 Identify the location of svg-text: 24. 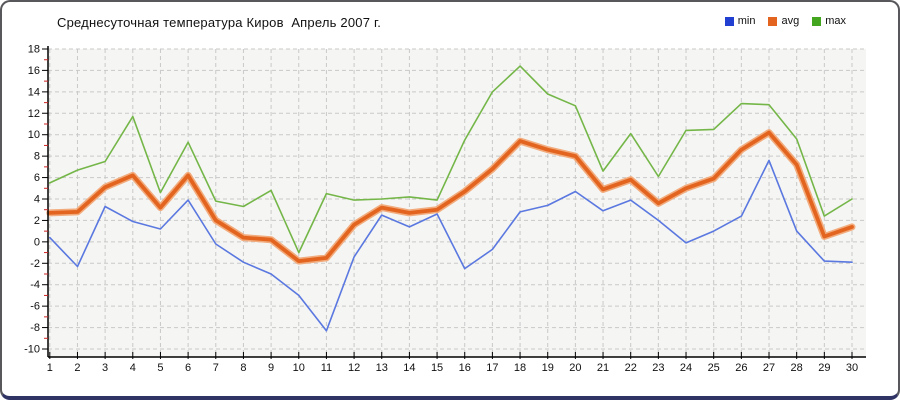
(686, 368).